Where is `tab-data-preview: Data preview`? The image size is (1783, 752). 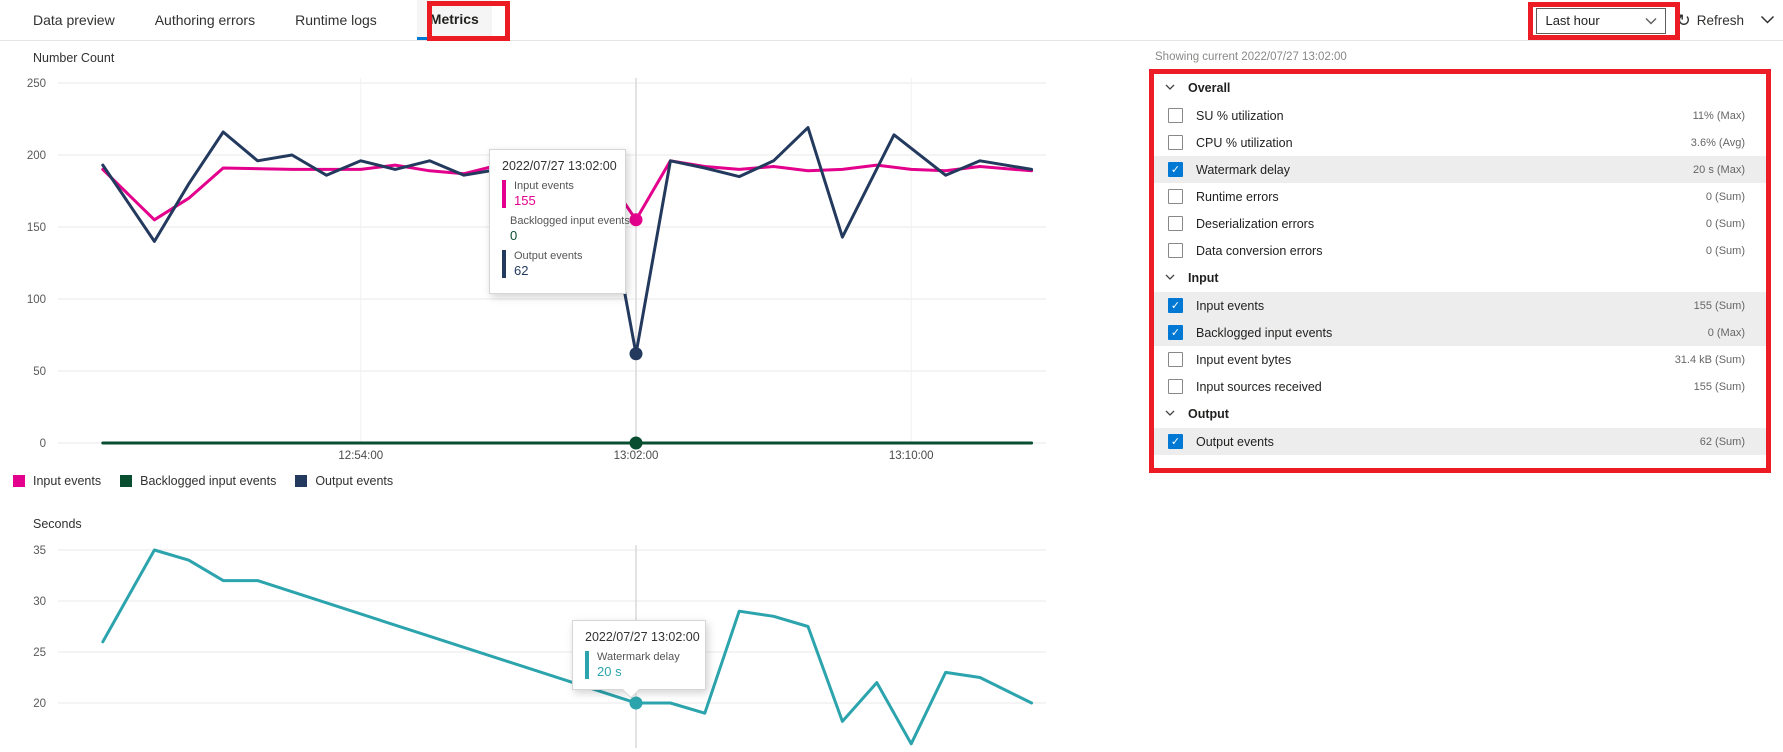 tab-data-preview: Data preview is located at coordinates (74, 20).